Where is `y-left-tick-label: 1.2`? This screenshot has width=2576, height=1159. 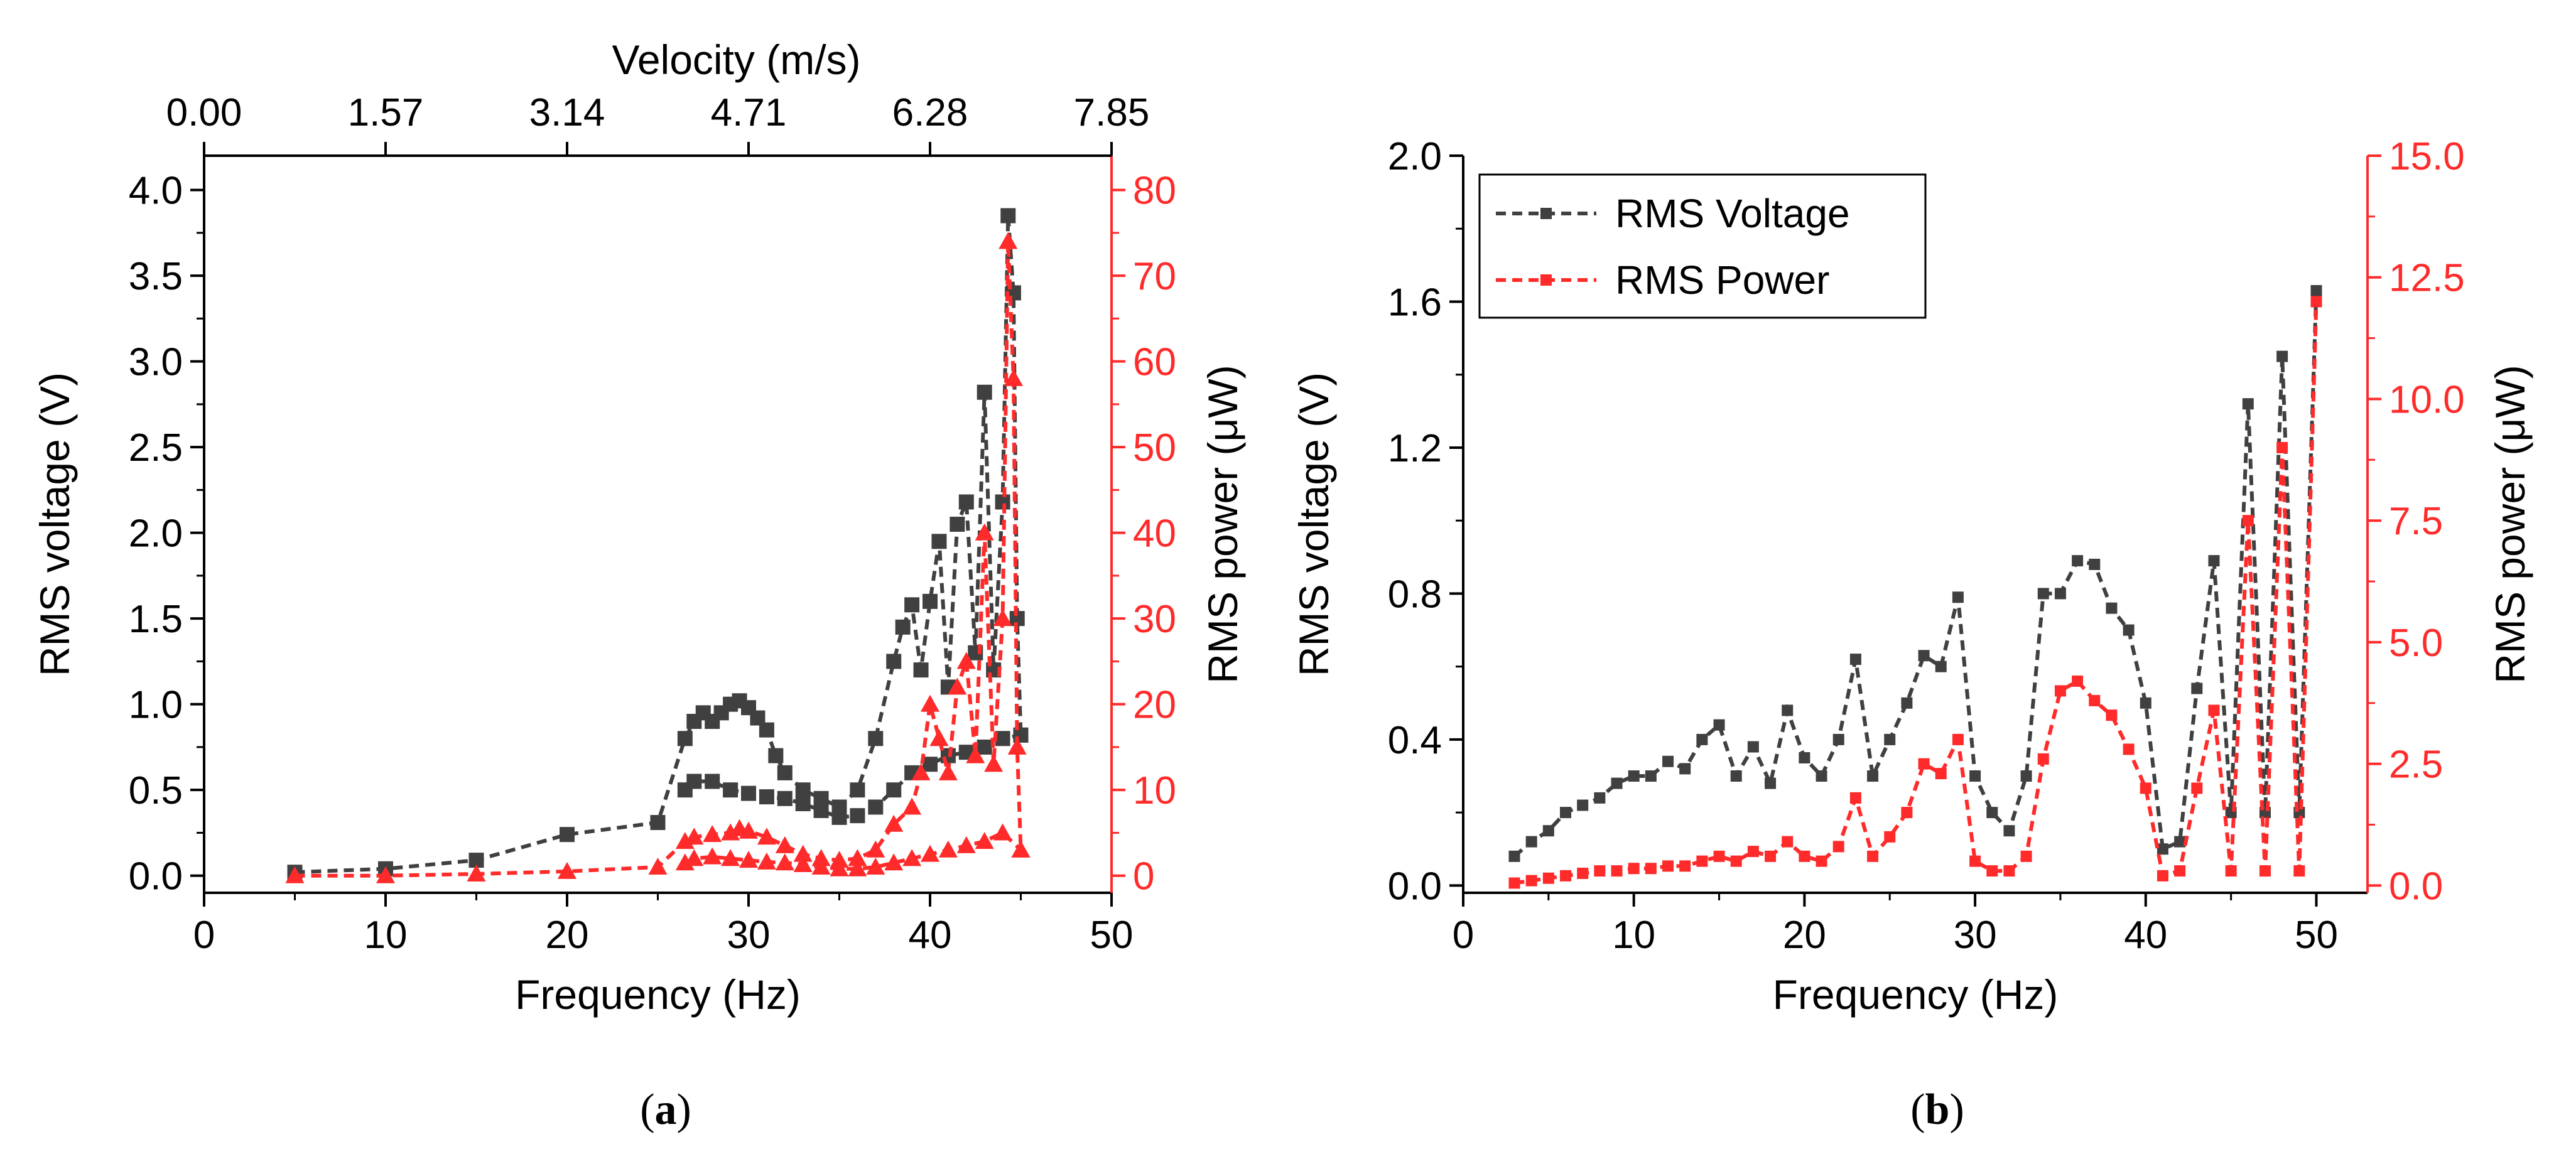
y-left-tick-label: 1.2 is located at coordinates (1415, 448).